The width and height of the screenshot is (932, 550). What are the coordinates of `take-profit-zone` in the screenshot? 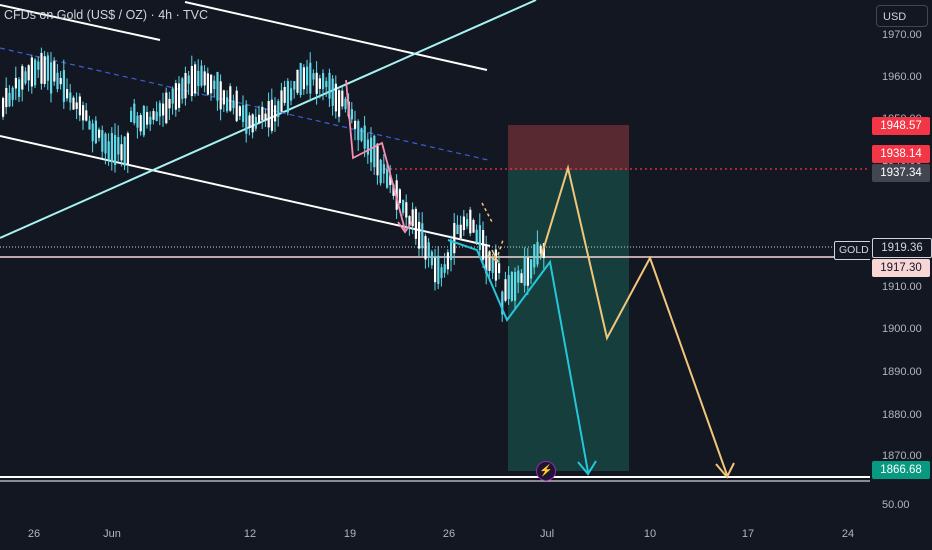 It's located at (568, 320).